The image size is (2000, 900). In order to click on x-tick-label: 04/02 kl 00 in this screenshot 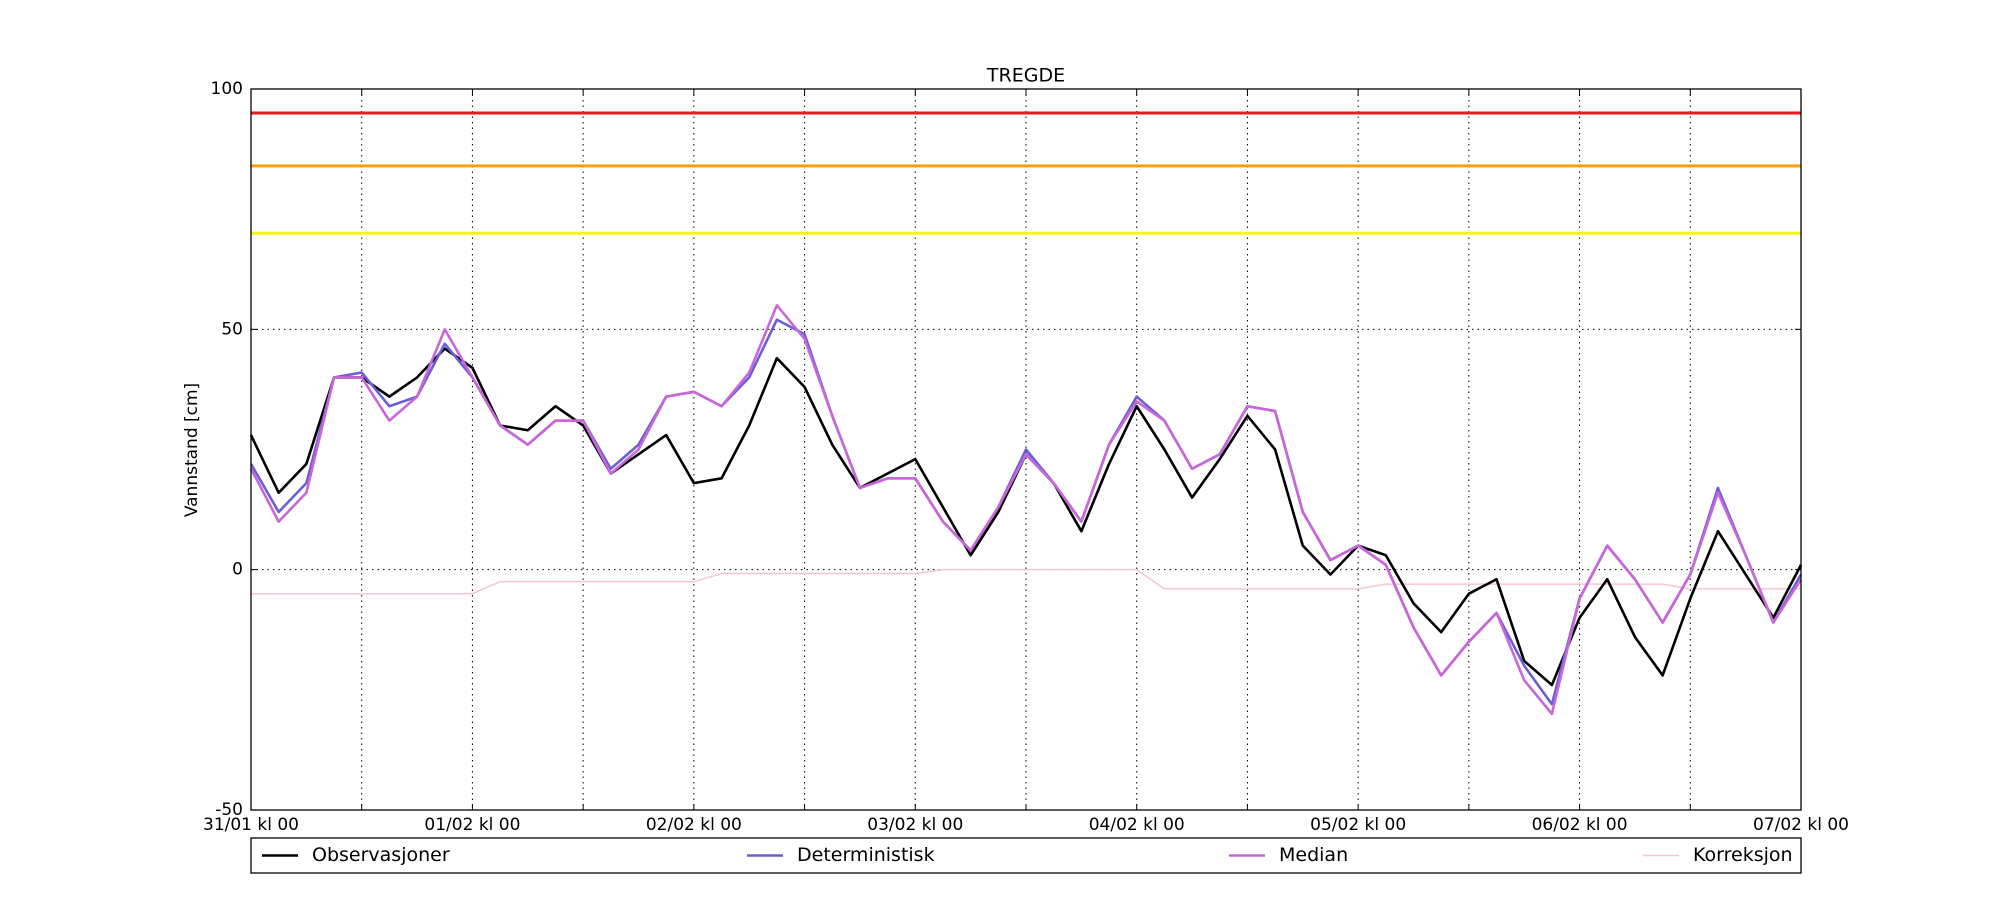, I will do `click(1137, 825)`.